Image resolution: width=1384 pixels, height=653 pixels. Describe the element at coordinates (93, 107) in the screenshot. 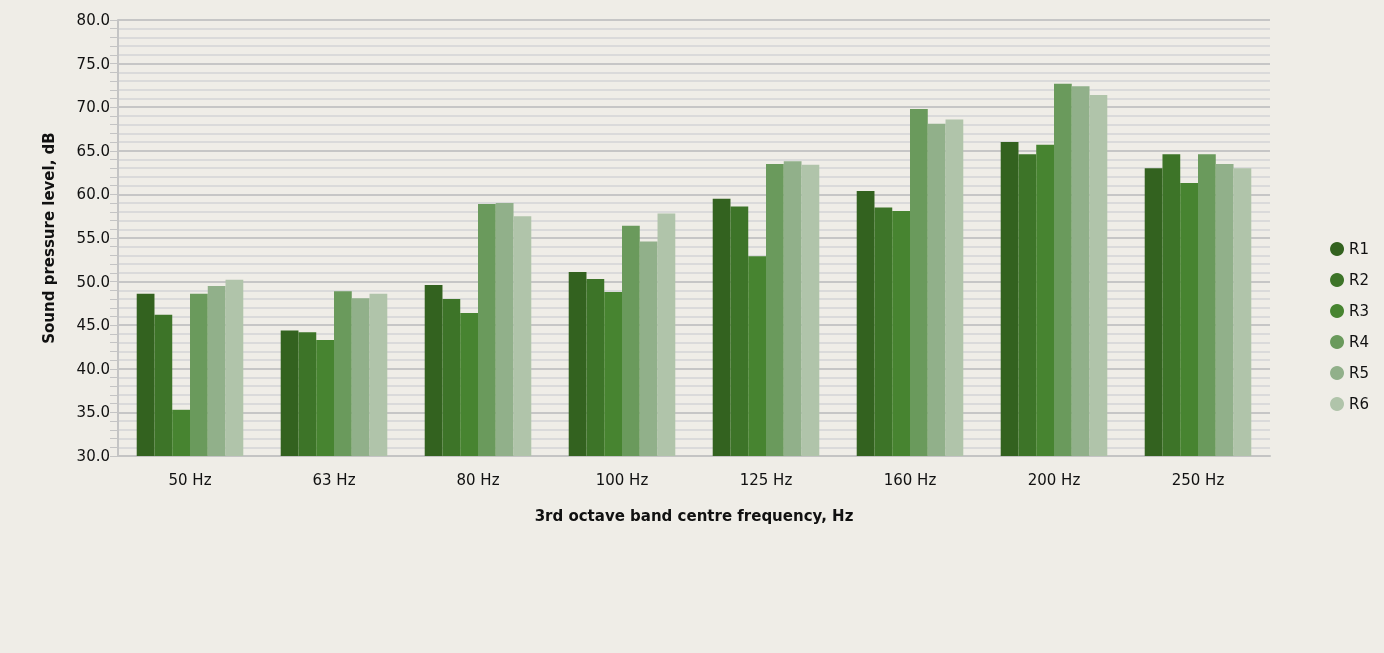

I see `y-tick-label: 70.0` at that location.